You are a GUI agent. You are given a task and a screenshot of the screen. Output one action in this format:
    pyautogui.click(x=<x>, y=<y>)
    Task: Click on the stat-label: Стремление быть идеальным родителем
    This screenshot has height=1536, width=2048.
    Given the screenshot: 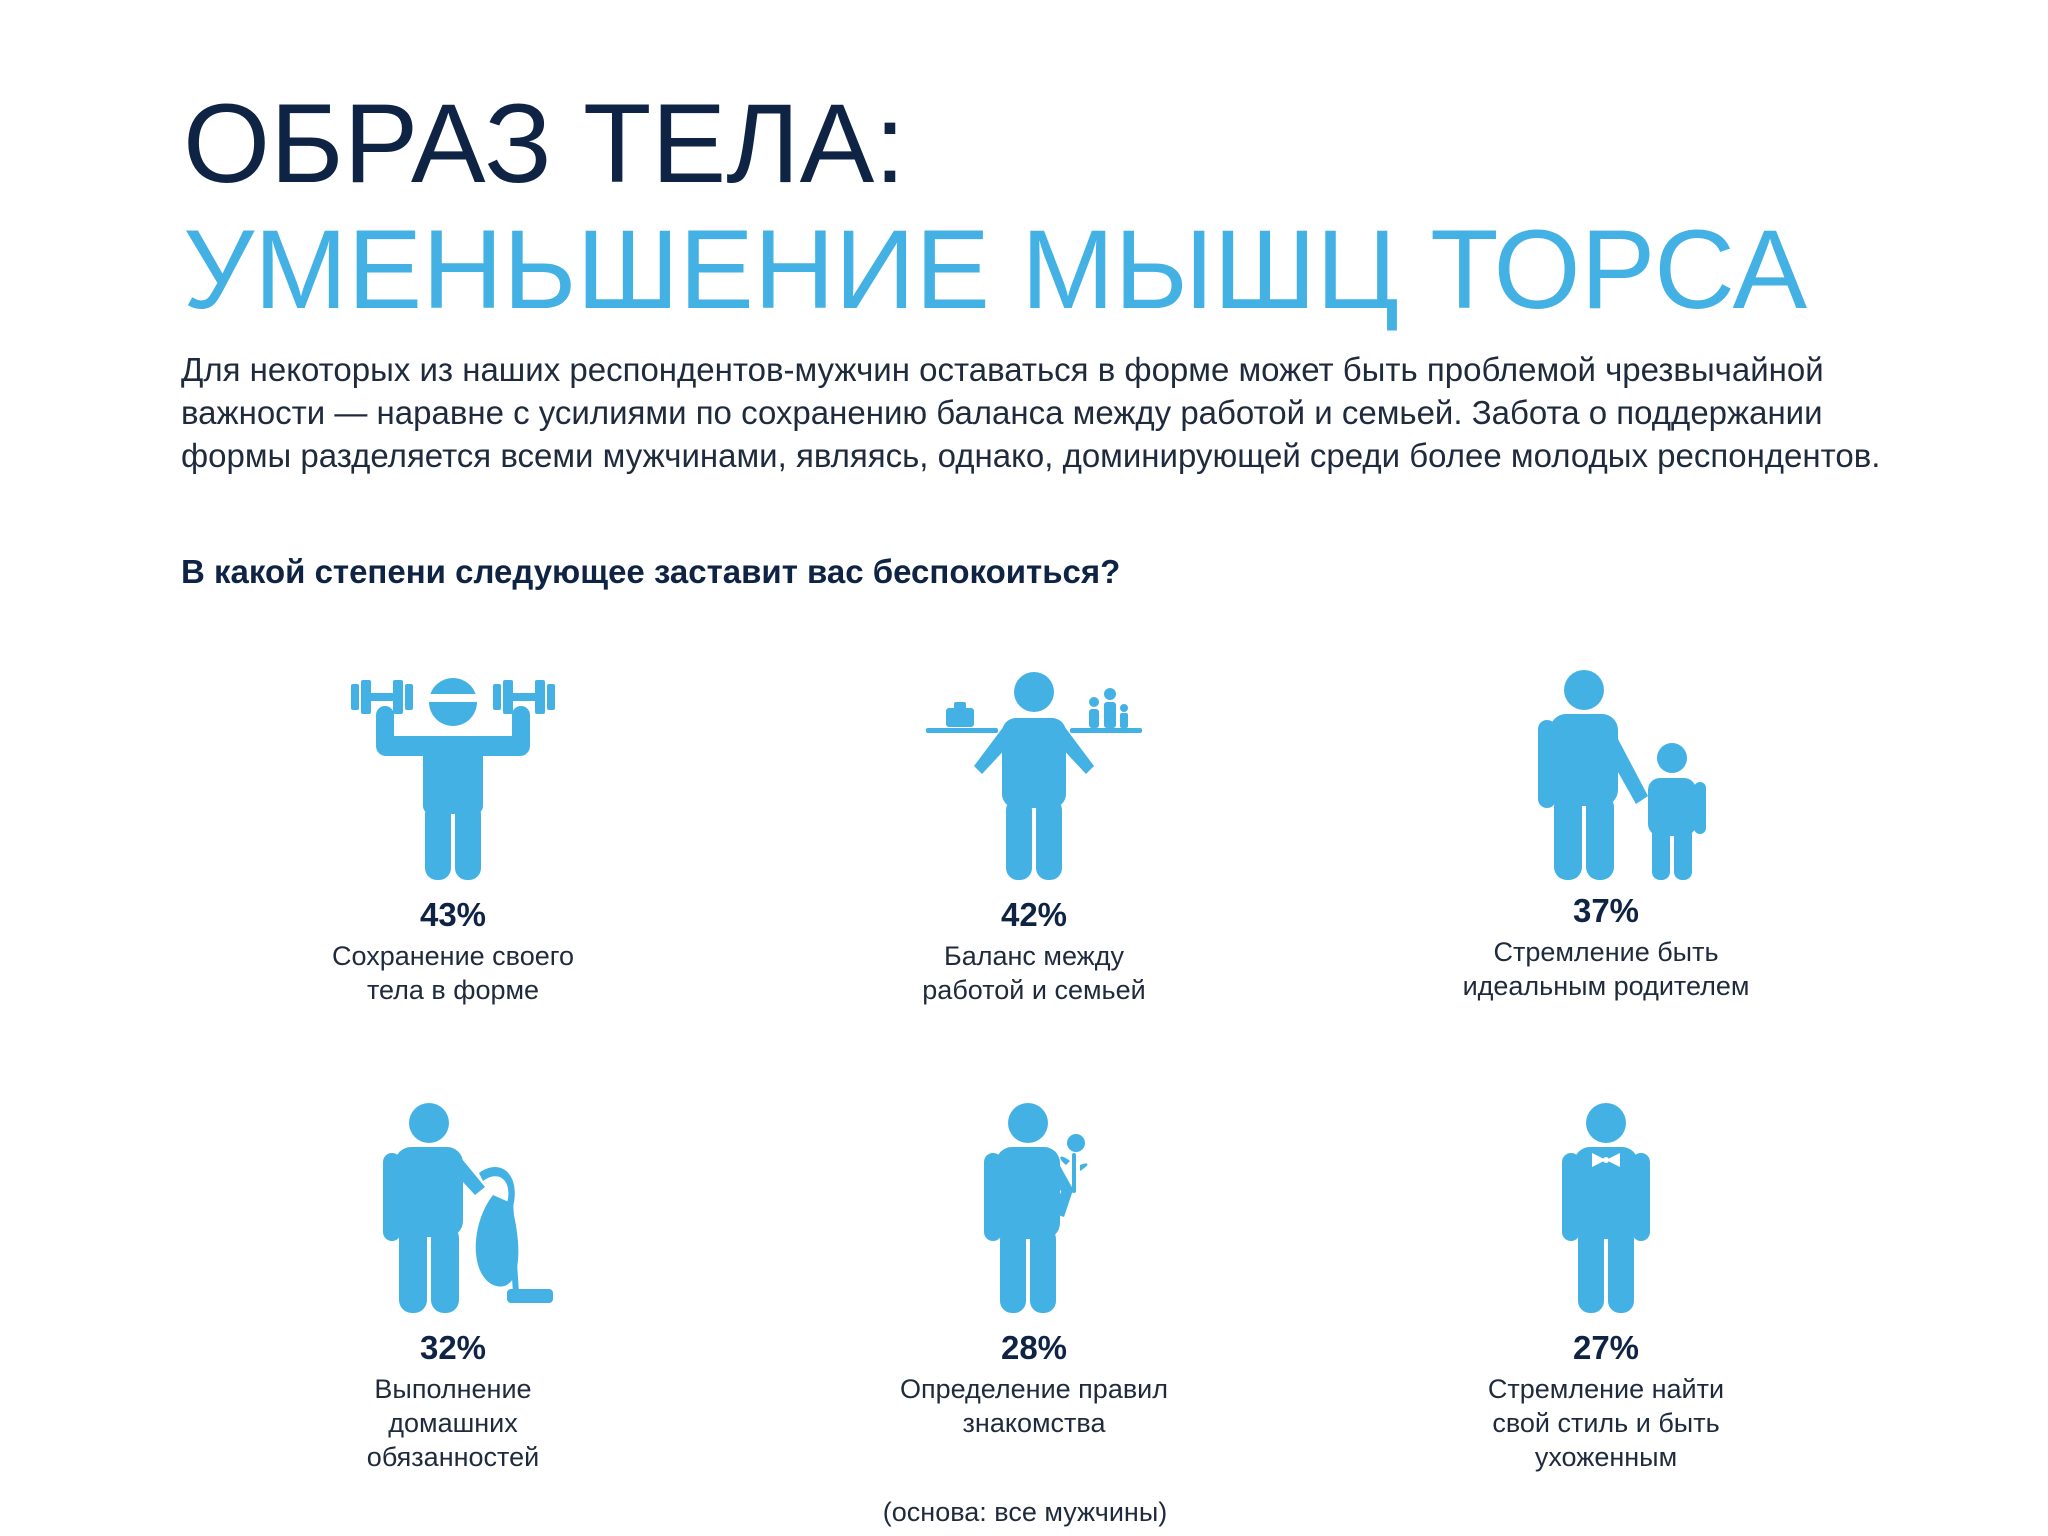 What is the action you would take?
    pyautogui.click(x=1606, y=969)
    